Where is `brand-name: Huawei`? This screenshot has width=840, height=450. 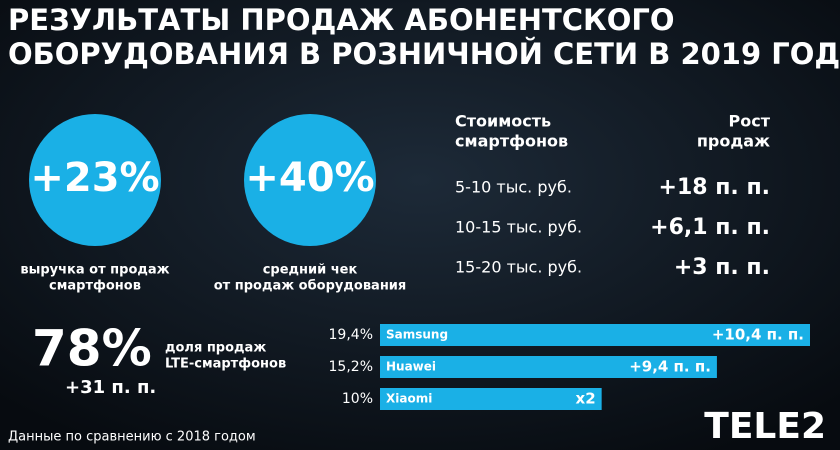 brand-name: Huawei is located at coordinates (411, 367).